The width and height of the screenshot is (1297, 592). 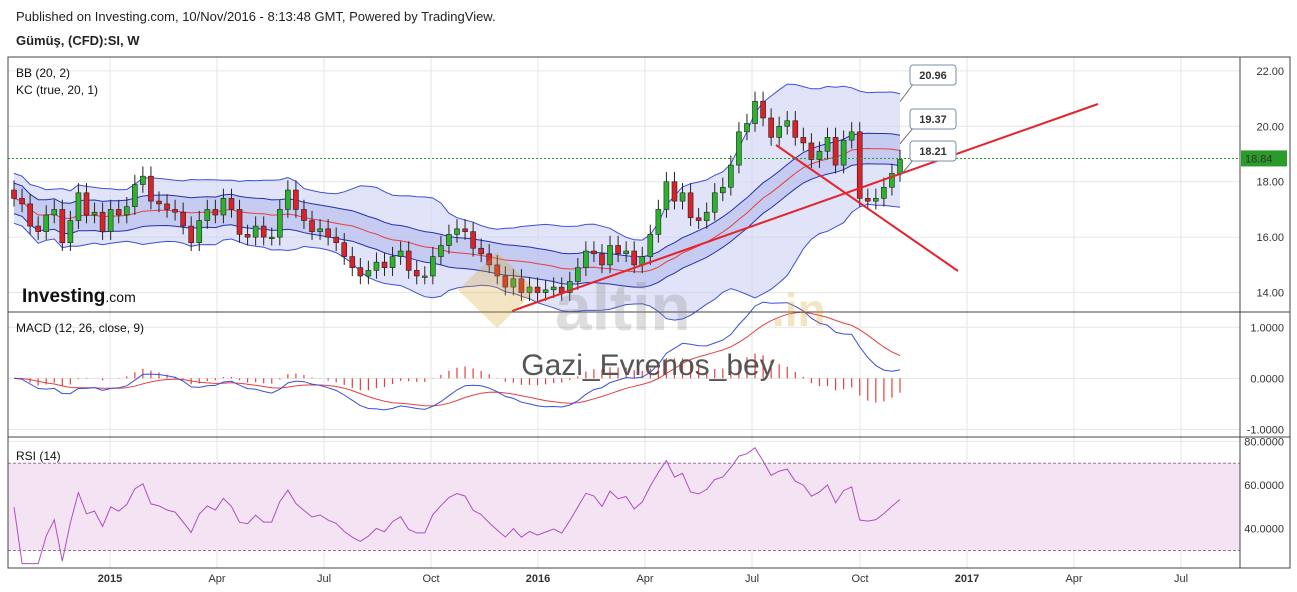 I want to click on macd-tick-label: 0.0000, so click(x=1267, y=379).